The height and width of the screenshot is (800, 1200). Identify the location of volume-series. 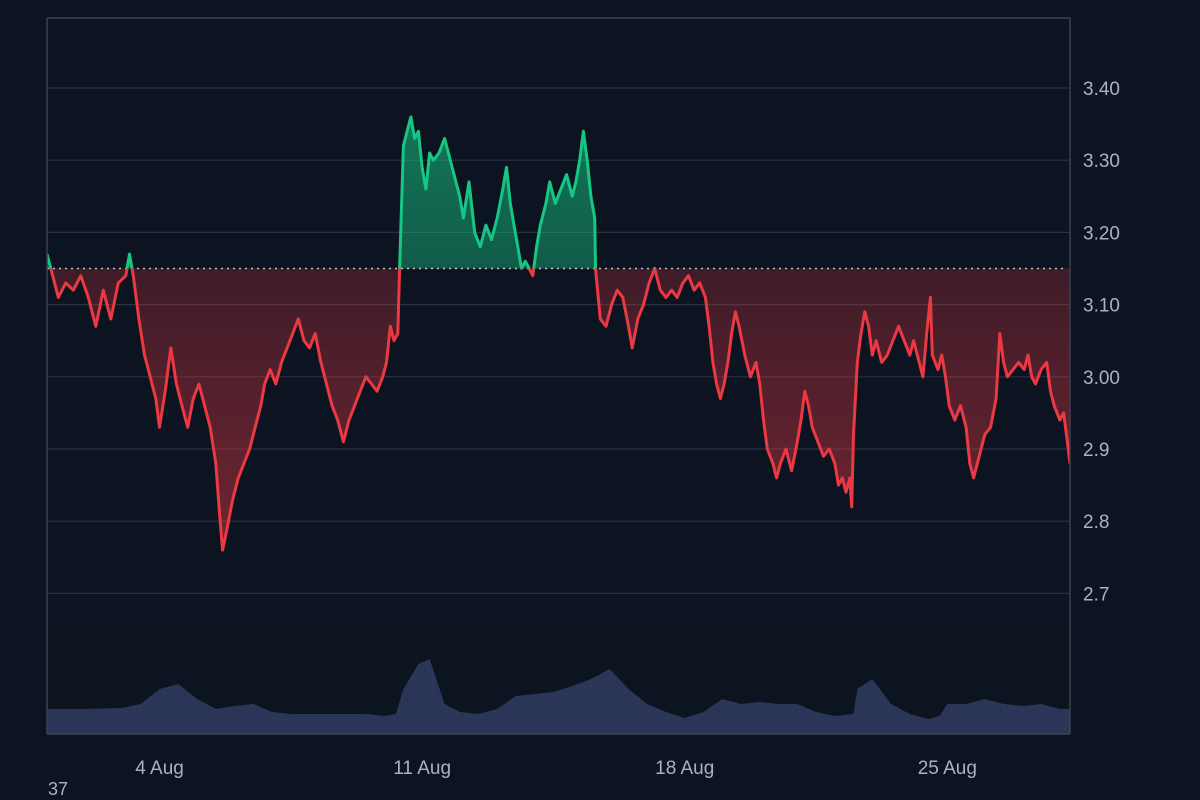
(558, 679).